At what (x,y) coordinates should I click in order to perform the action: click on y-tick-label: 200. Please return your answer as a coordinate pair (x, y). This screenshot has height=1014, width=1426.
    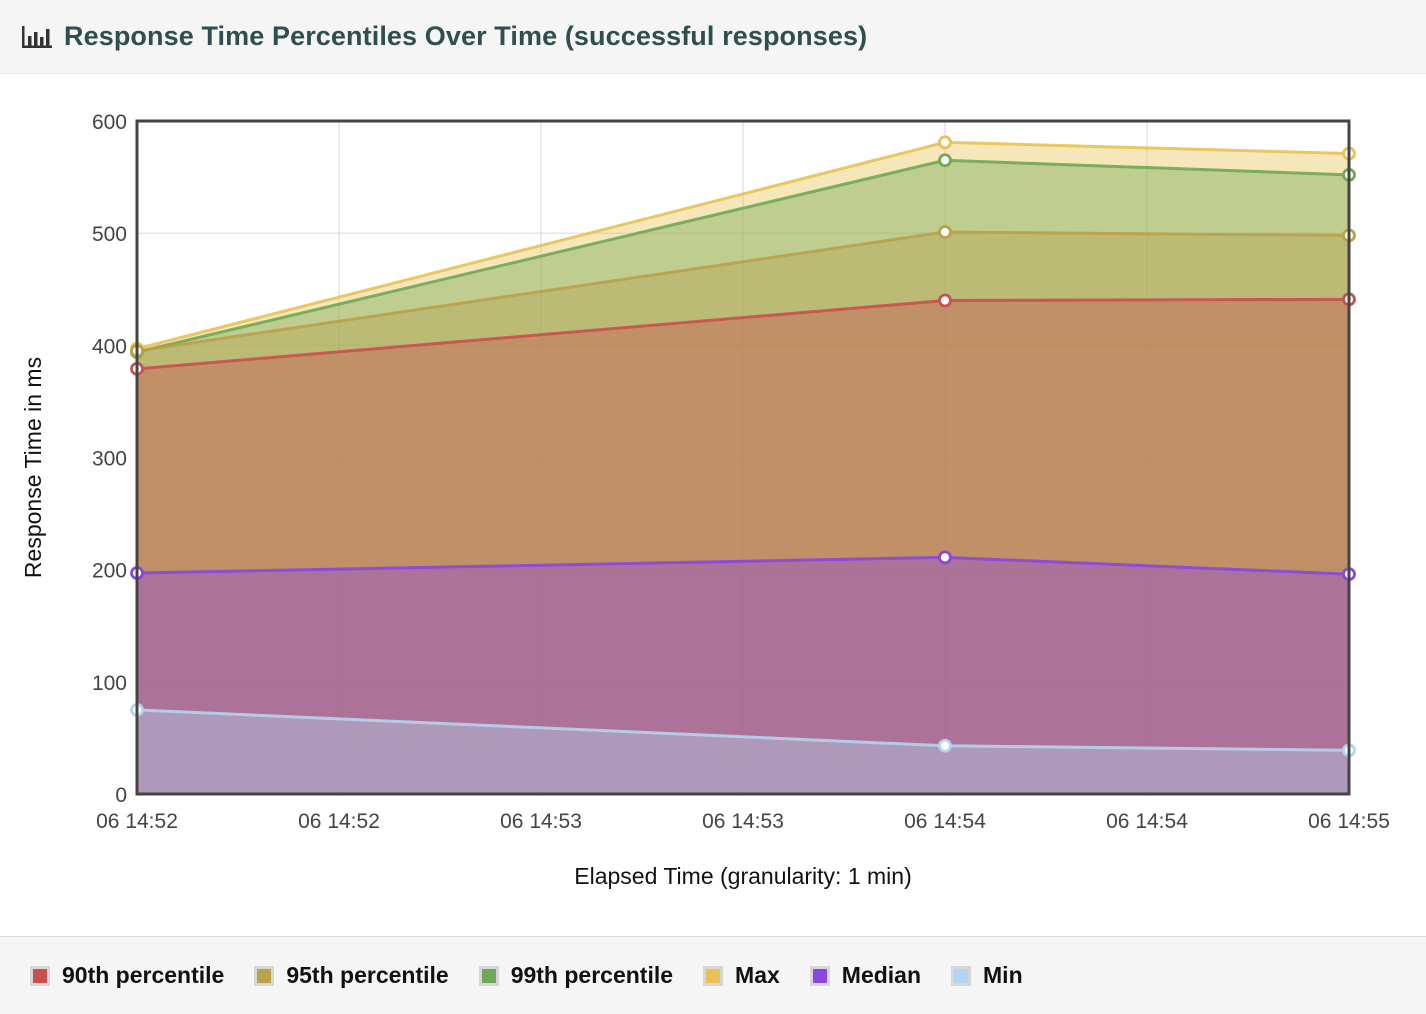
    Looking at the image, I should click on (109, 571).